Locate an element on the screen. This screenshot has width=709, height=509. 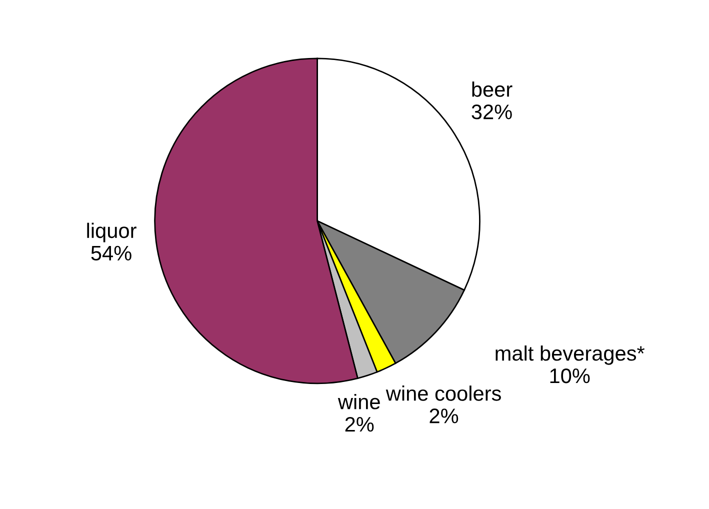
data-label: 54% is located at coordinates (111, 253).